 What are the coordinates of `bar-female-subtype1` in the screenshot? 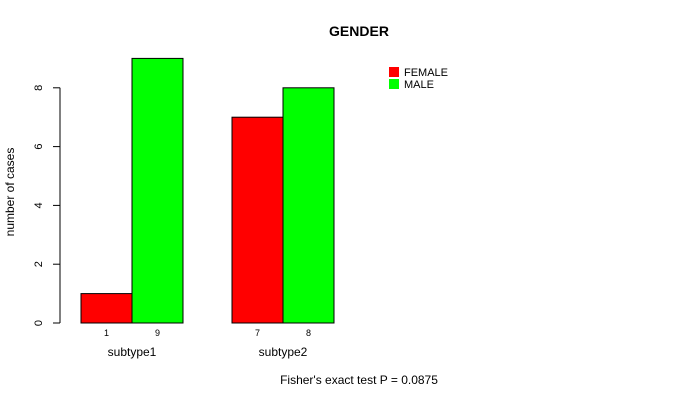 It's located at (106, 308).